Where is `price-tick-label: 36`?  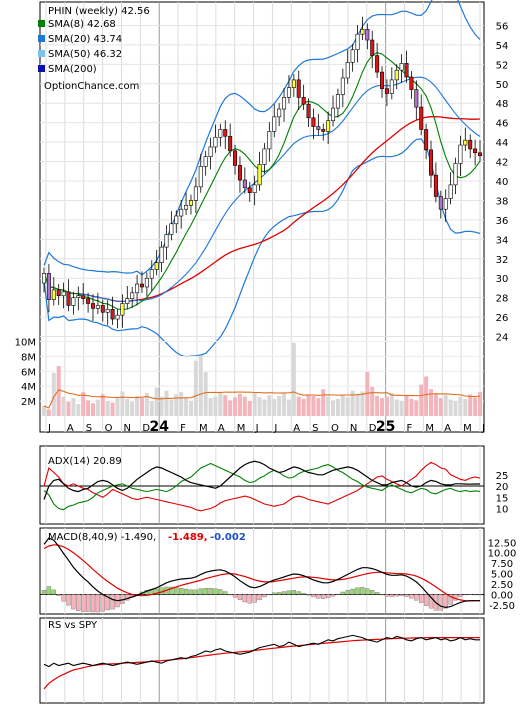 price-tick-label: 36 is located at coordinates (502, 221).